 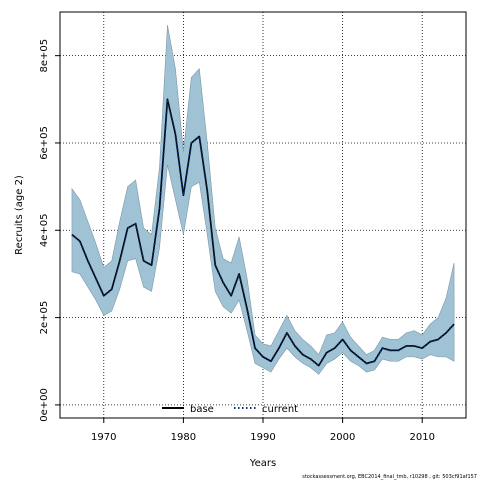 What do you see at coordinates (230, 409) in the screenshot?
I see `legend: base current` at bounding box center [230, 409].